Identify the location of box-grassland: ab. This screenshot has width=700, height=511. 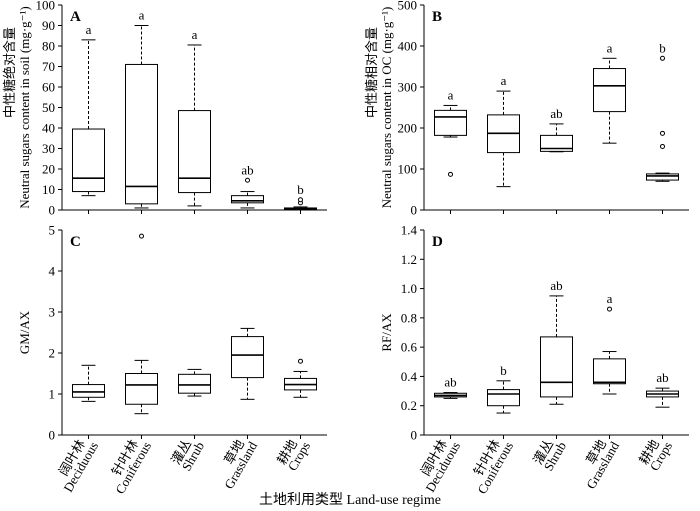
(247, 185).